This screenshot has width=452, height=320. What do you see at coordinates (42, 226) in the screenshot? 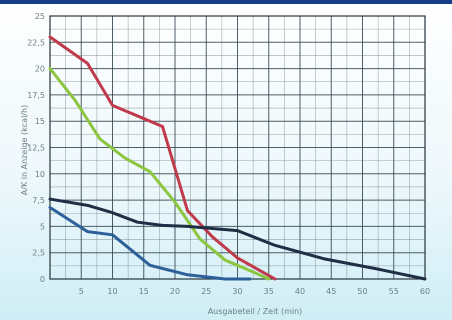
I see `y-tick-label: 5` at bounding box center [42, 226].